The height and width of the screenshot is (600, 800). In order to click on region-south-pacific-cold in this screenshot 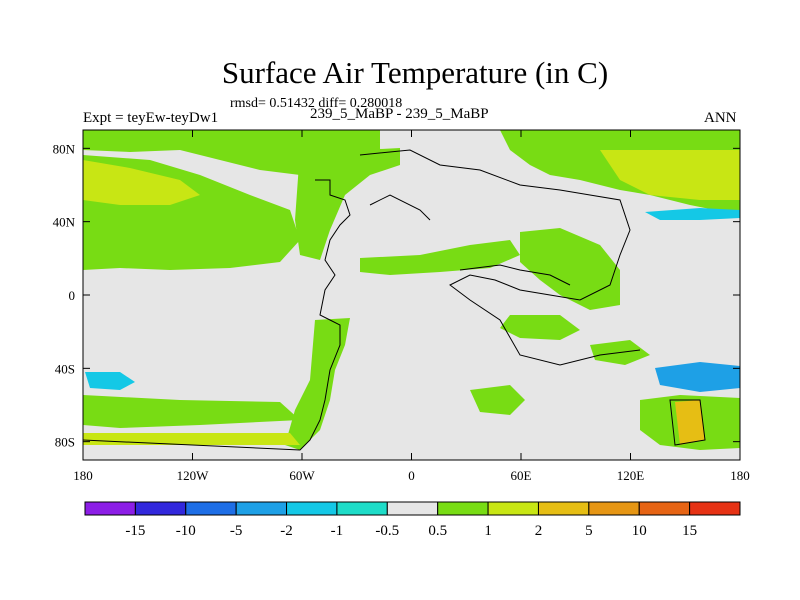, I will do `click(110, 381)`.